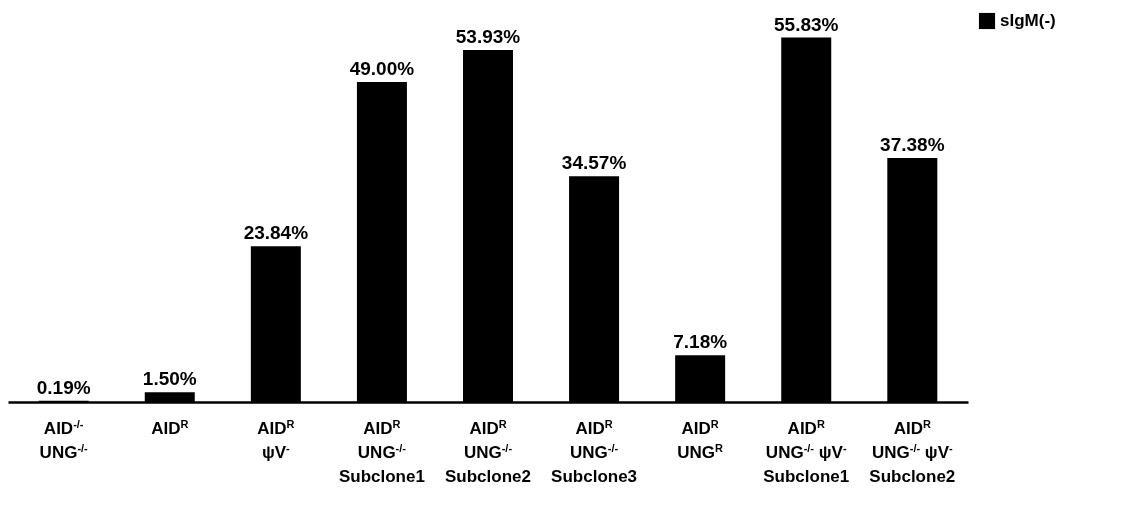  I want to click on data-label: 23.84%, so click(276, 233).